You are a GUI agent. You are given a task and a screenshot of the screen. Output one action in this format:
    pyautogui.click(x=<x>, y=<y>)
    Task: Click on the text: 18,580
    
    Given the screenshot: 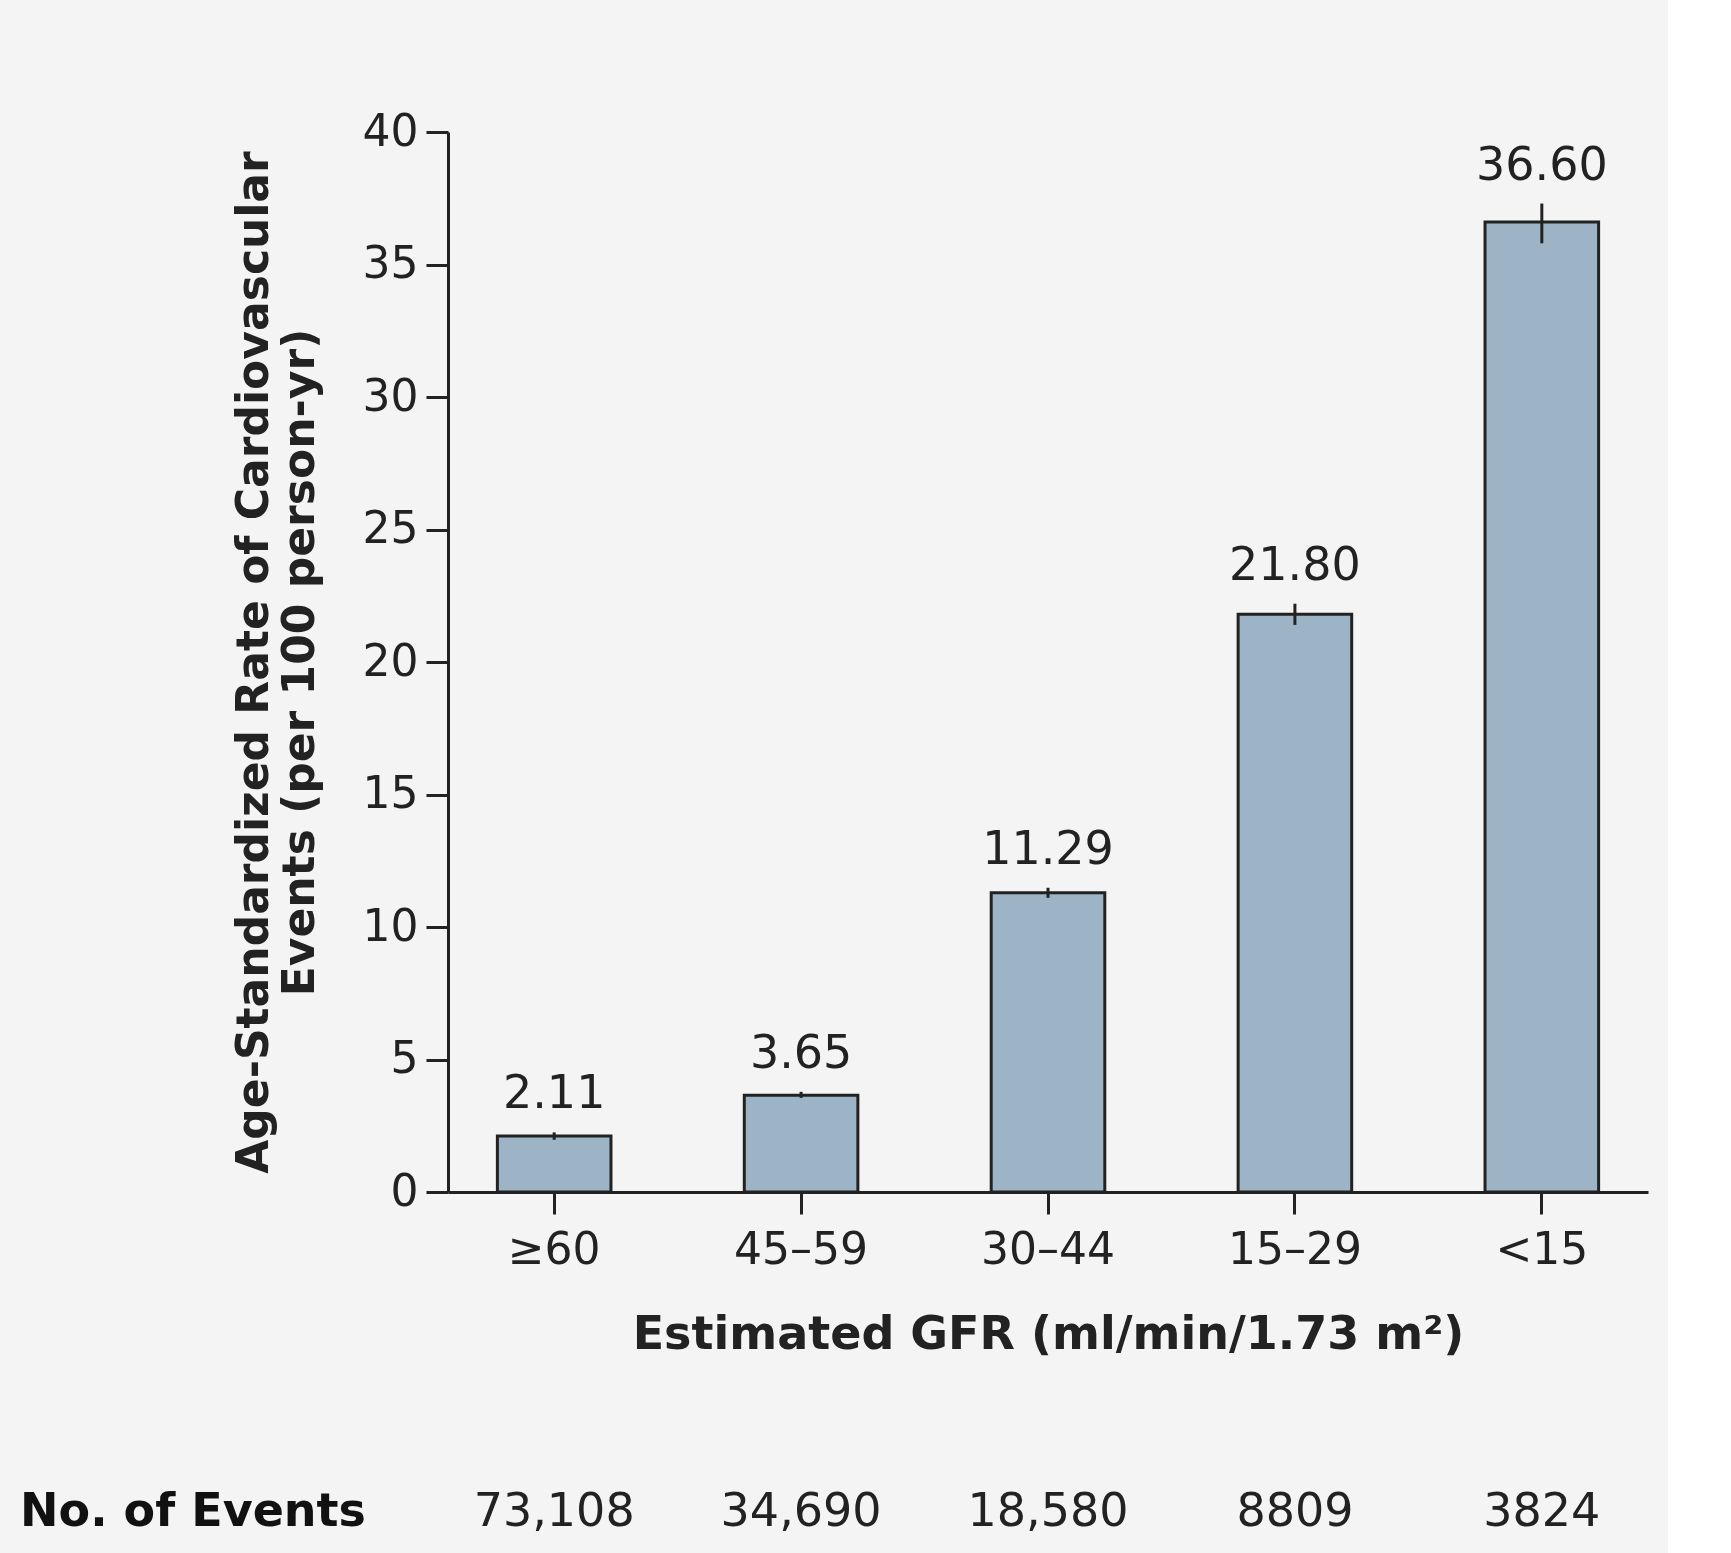 What is the action you would take?
    pyautogui.click(x=1048, y=1510)
    